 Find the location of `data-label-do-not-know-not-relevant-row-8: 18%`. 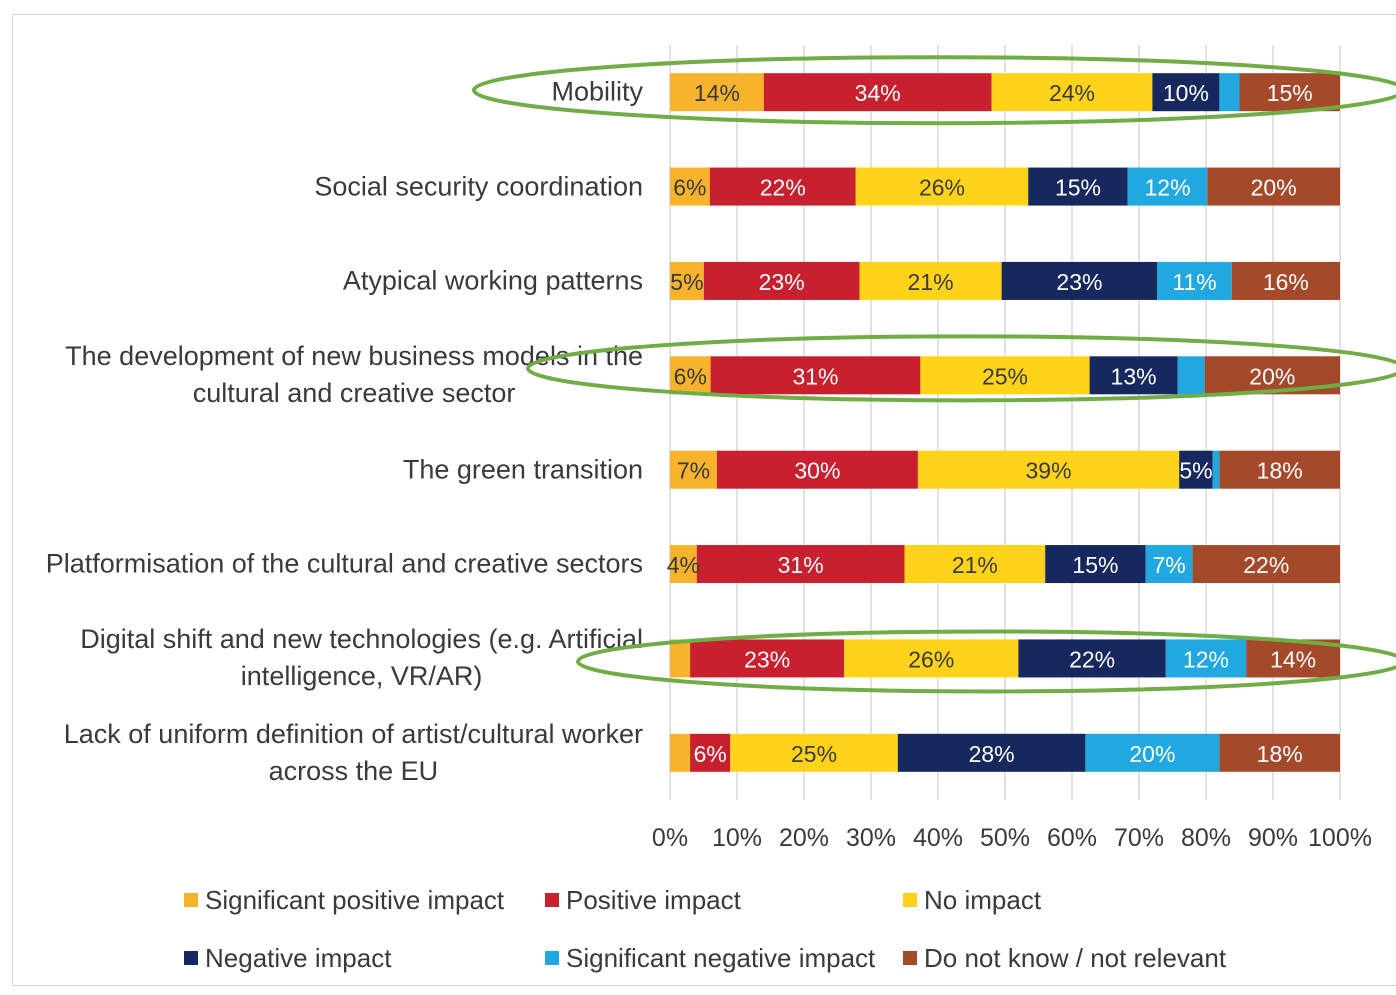

data-label-do-not-know-not-relevant-row-8: 18% is located at coordinates (1280, 754).